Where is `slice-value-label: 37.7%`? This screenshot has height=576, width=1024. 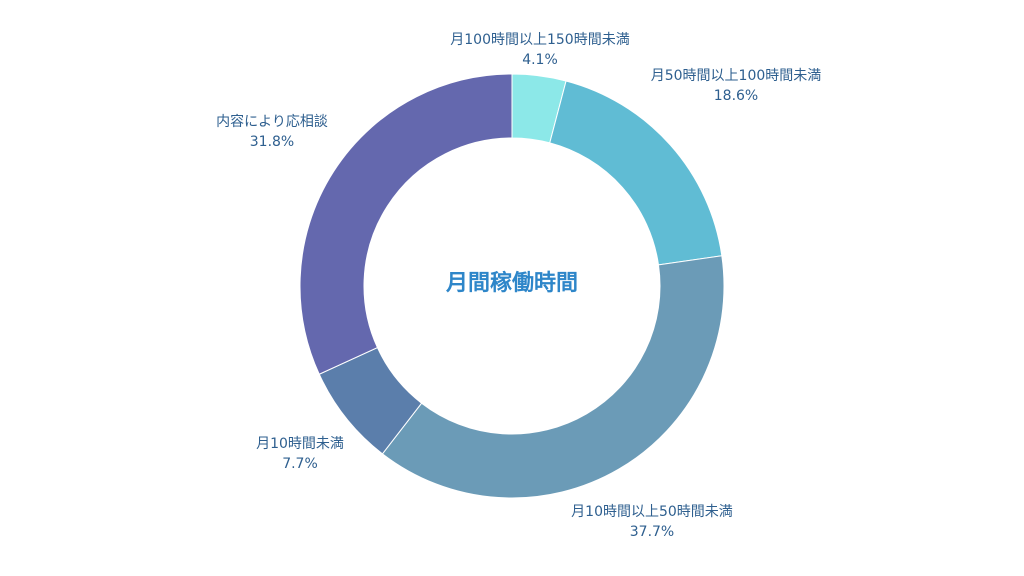 slice-value-label: 37.7% is located at coordinates (652, 532).